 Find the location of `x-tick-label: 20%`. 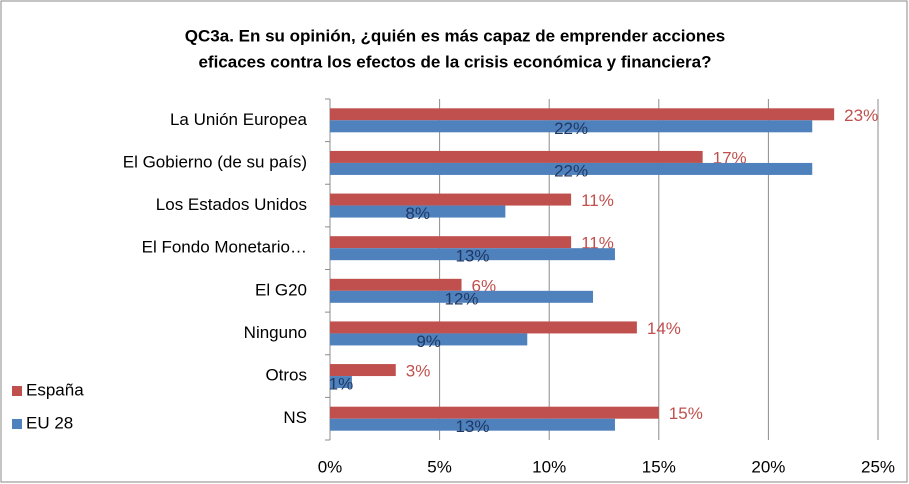

x-tick-label: 20% is located at coordinates (768, 466).